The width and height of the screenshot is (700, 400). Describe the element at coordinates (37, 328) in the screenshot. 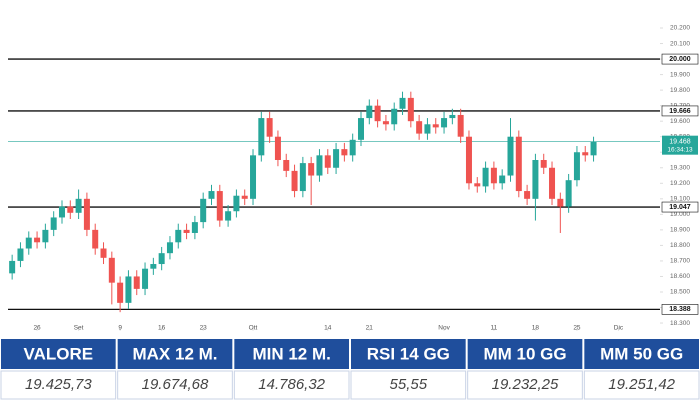

I see `x-tick-label: 26` at that location.